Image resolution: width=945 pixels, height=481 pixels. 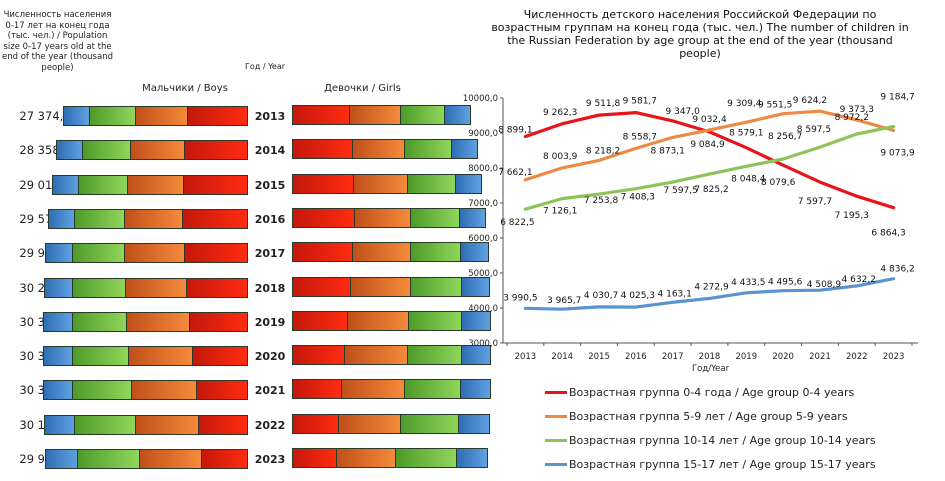 What do you see at coordinates (520, 298) in the screenshot?
I see `data-label: 3 990,5` at bounding box center [520, 298].